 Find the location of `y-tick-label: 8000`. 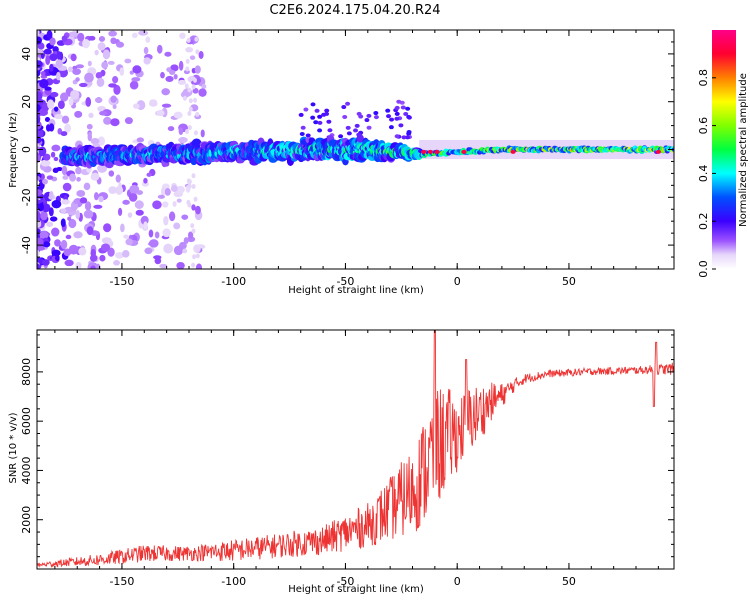

y-tick-label: 8000 is located at coordinates (26, 372).